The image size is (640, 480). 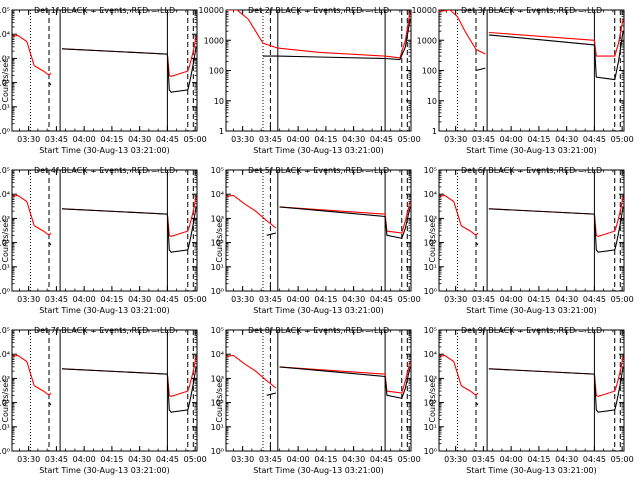 What do you see at coordinates (434, 131) in the screenshot?
I see `y-tick-label: 1` at bounding box center [434, 131].